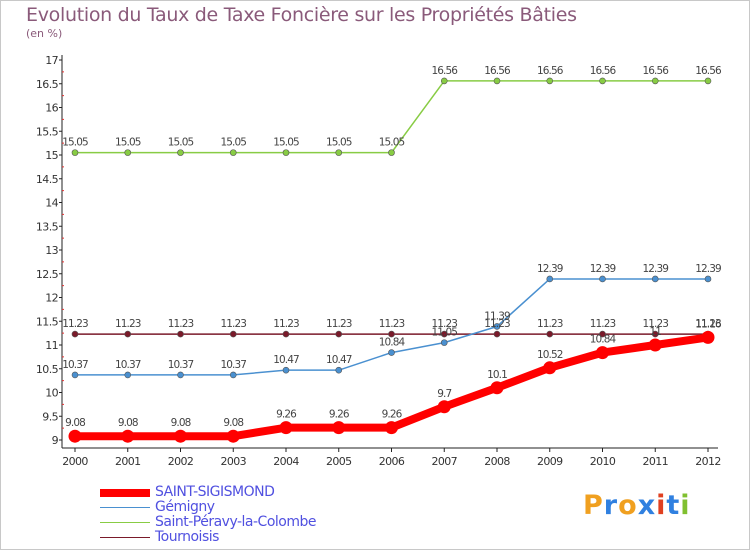 The height and width of the screenshot is (550, 750). Describe the element at coordinates (708, 461) in the screenshot. I see `x-tick-label: 2012` at that location.